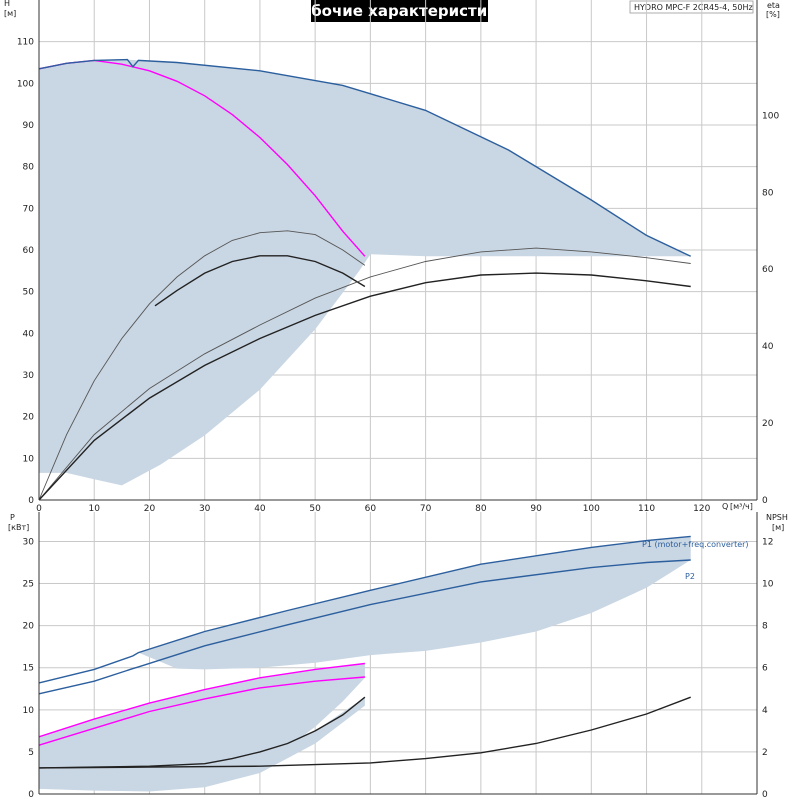 The width and height of the screenshot is (800, 800). I want to click on upper-left-tick: 90, so click(29, 126).